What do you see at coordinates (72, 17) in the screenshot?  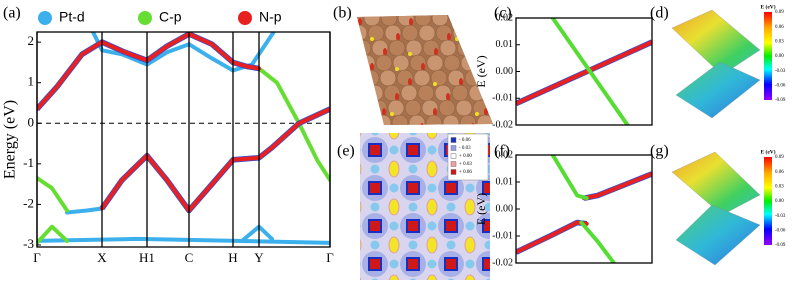 I see `legend-label: Pt-d` at bounding box center [72, 17].